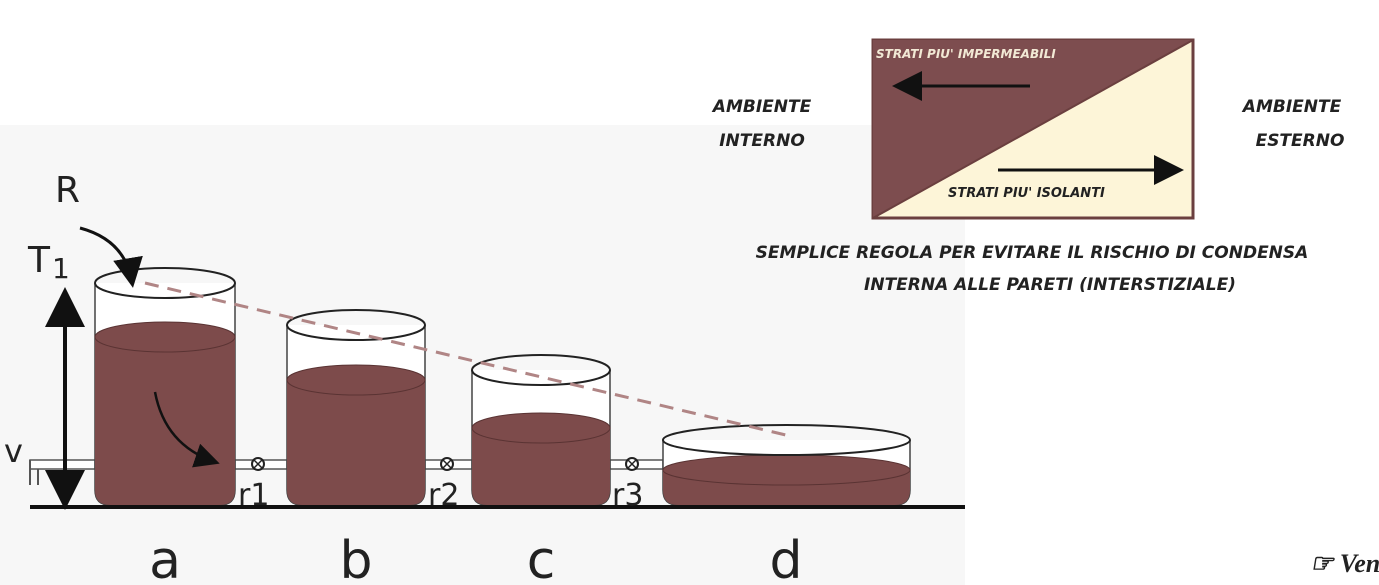 The height and width of the screenshot is (585, 1379). Describe the element at coordinates (1026, 193) in the screenshot. I see `bottom-label: STRATI PIU' ISOLANTI` at that location.